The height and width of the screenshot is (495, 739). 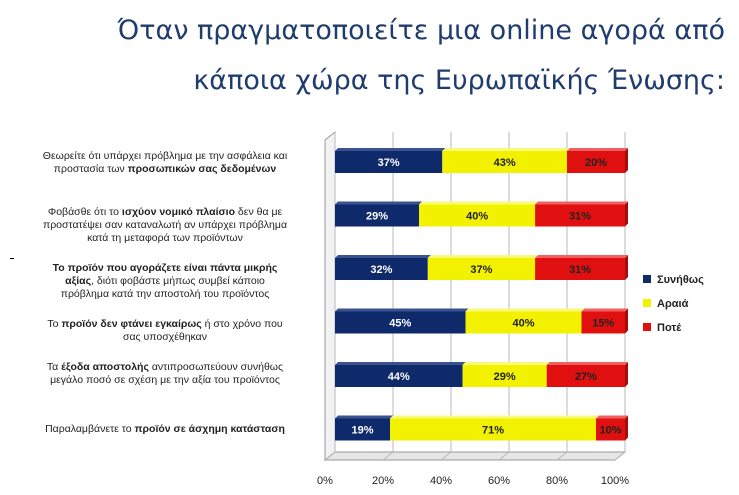 What do you see at coordinates (680, 280) in the screenshot?
I see `legend-label-often: Συνήθως` at bounding box center [680, 280].